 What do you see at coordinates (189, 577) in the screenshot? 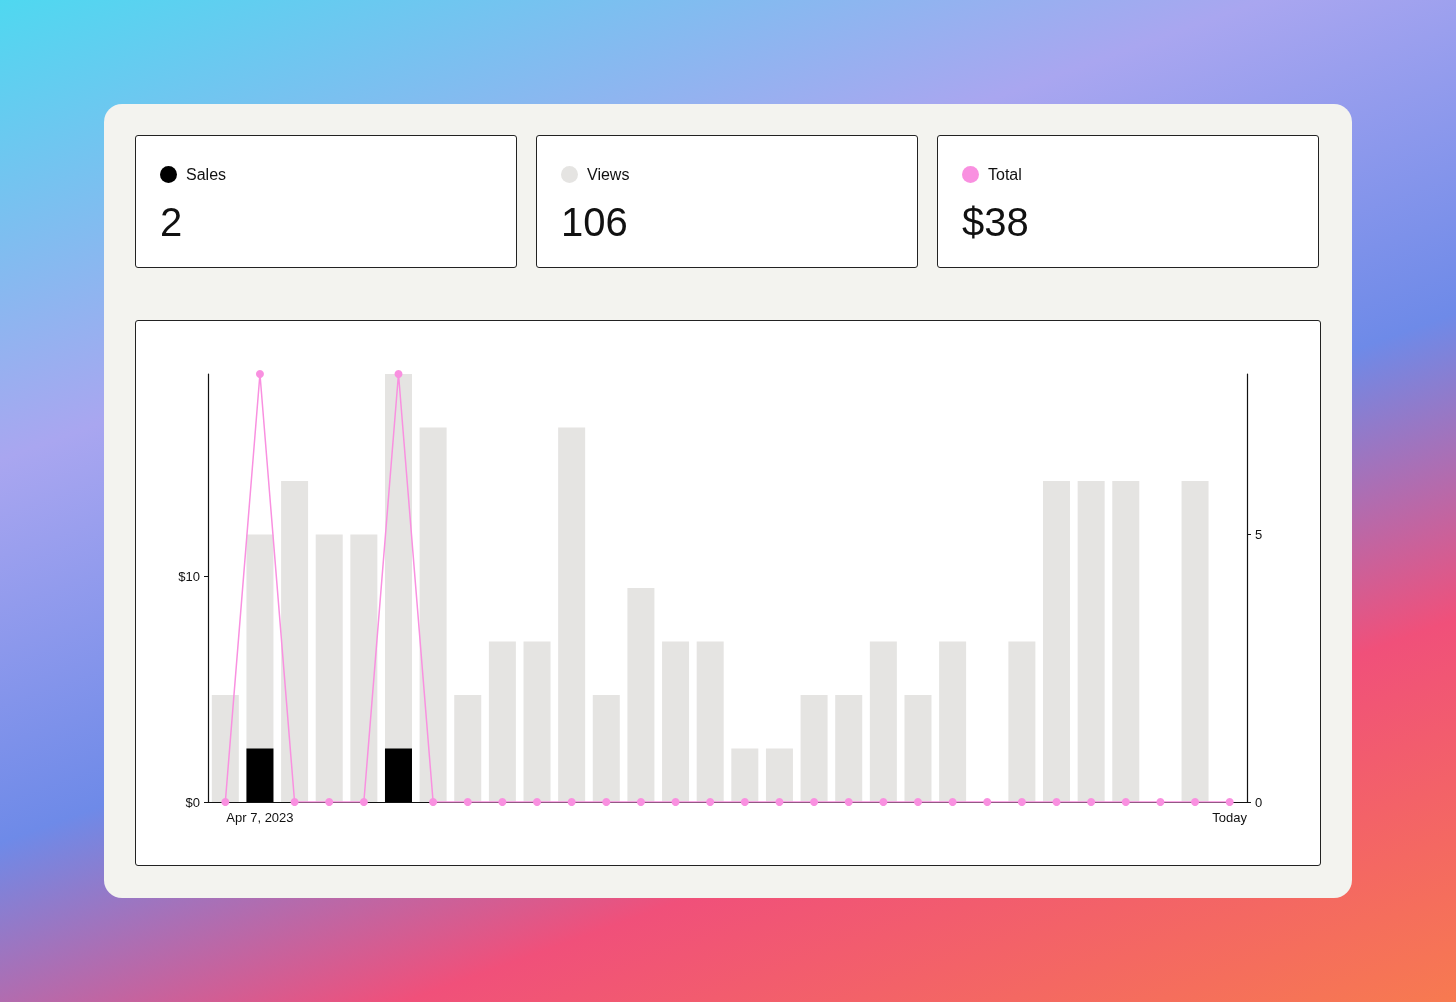
I see `y-tick-label: $10` at bounding box center [189, 577].